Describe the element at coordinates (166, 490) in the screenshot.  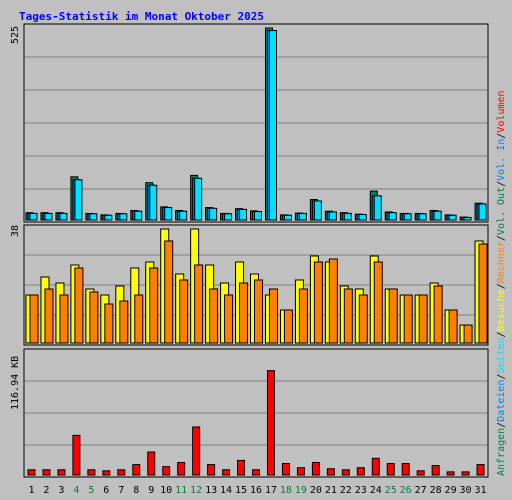
I see `x-tick-label: 10` at that location.